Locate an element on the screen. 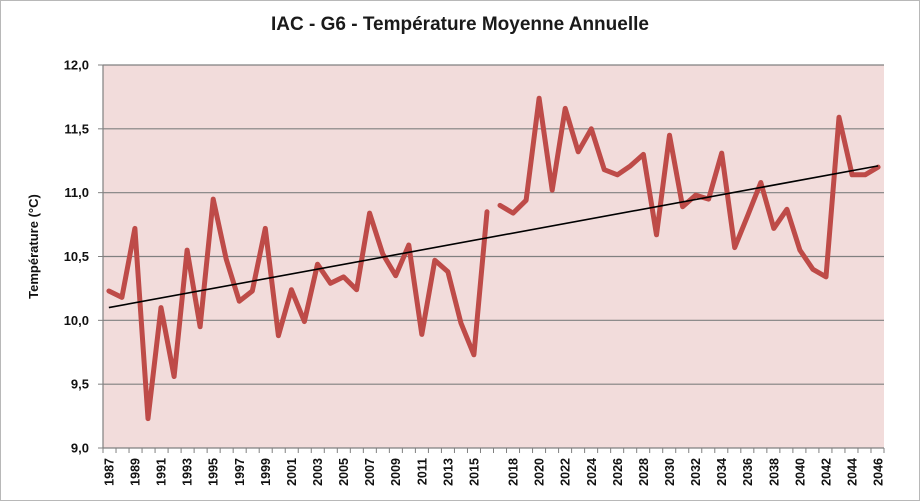 The width and height of the screenshot is (920, 501). x-tick-label: 1987 is located at coordinates (109, 472).